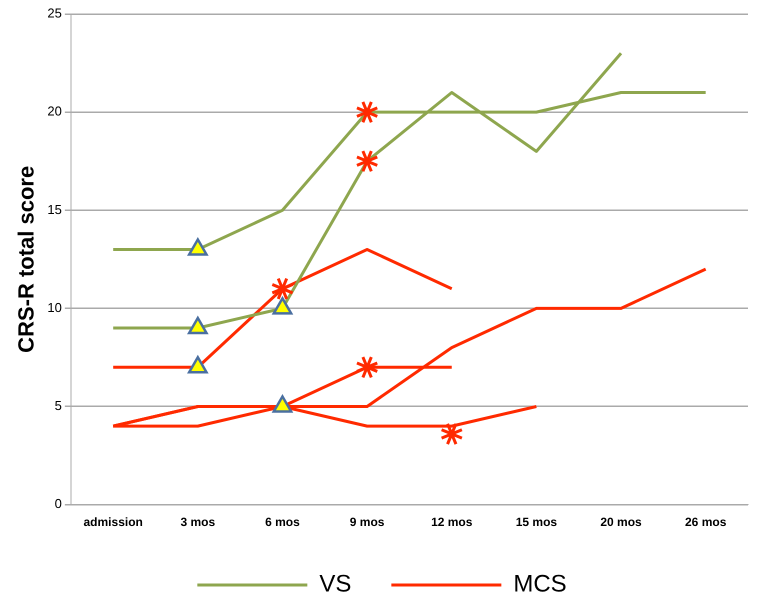 This screenshot has width=762, height=607. I want to click on legend-label: VS, so click(335, 584).